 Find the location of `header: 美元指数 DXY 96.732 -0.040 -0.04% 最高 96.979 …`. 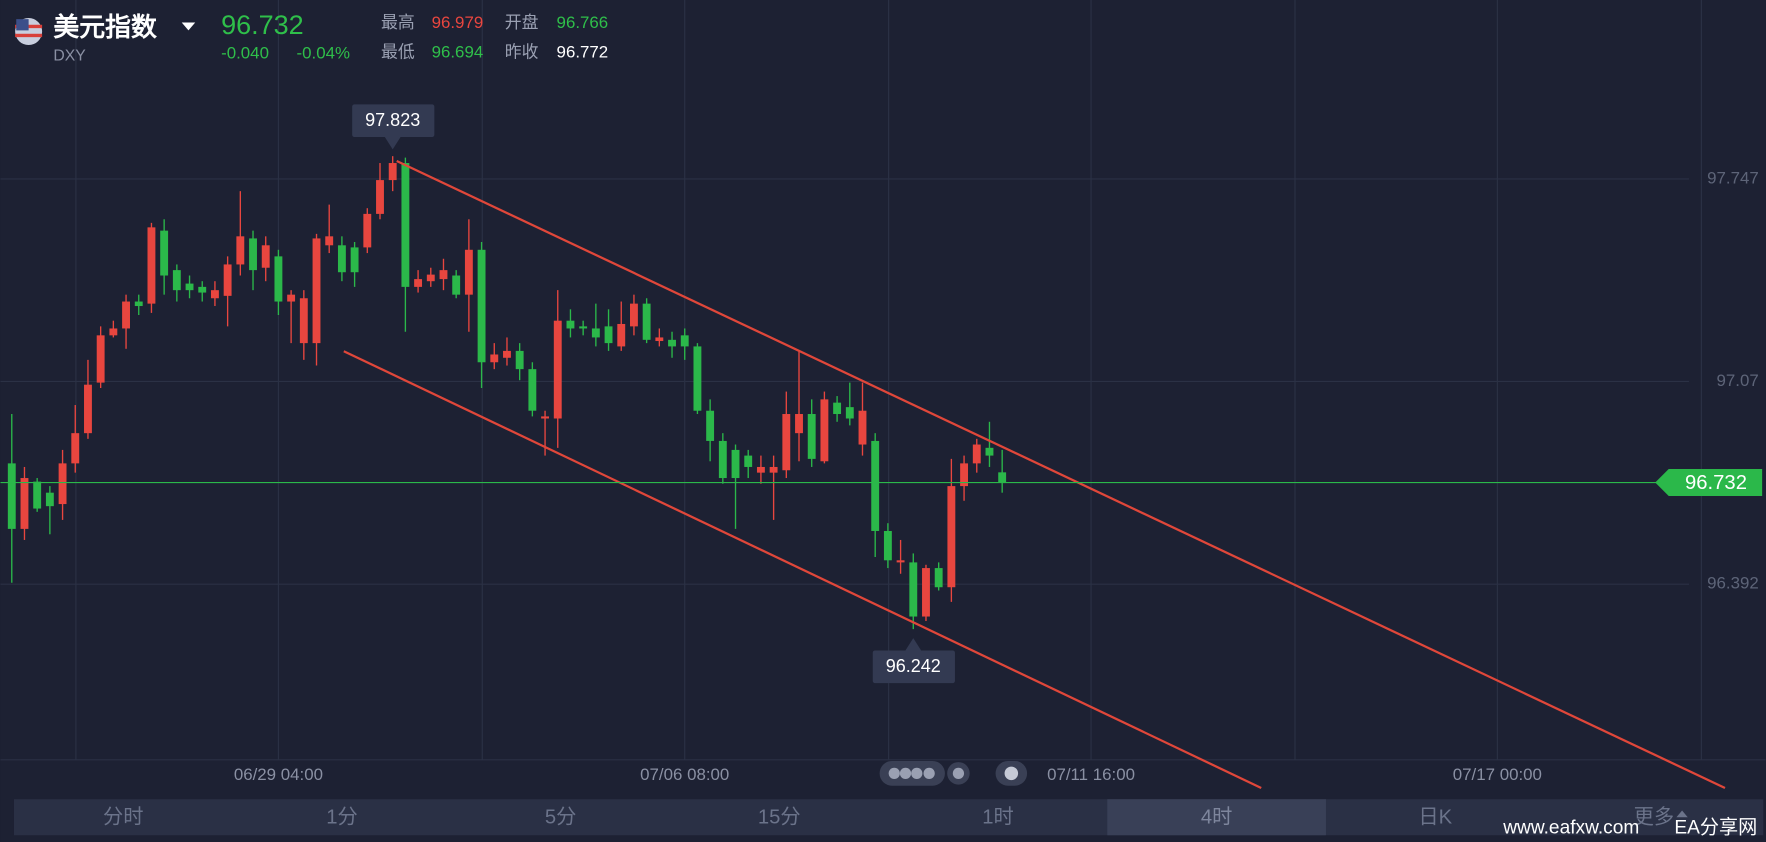

header: 美元指数 DXY 96.732 -0.040 -0.04% 最高 96.979 … is located at coordinates (311, 37).